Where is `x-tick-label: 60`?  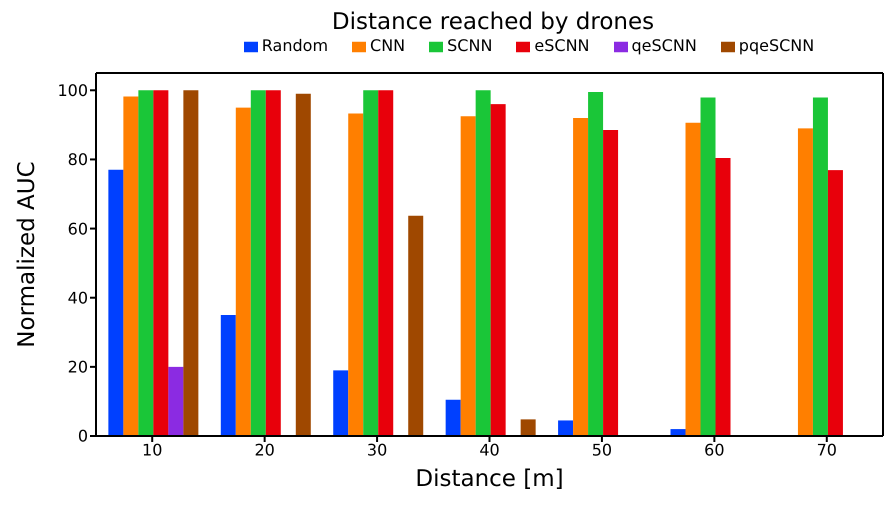
x-tick-label: 60 is located at coordinates (714, 450).